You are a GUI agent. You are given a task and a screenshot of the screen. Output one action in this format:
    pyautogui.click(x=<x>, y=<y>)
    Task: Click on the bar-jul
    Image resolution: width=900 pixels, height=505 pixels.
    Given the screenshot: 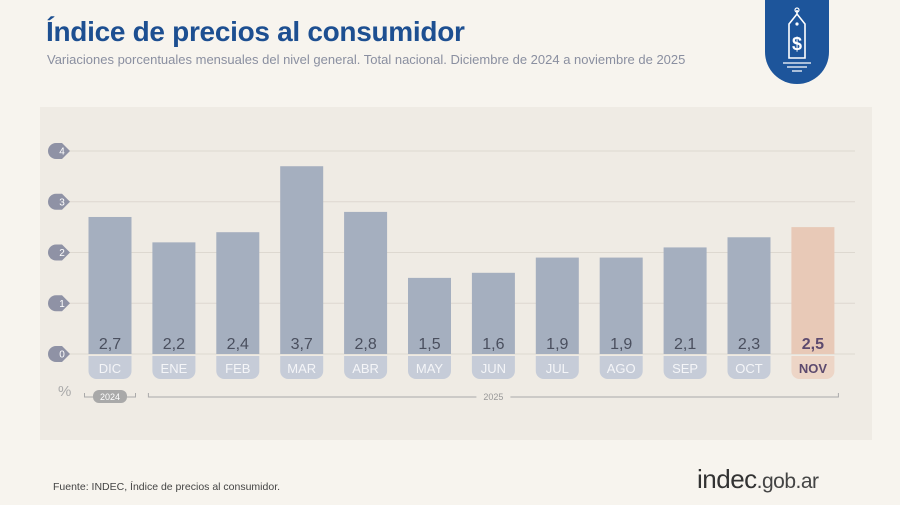 What is the action you would take?
    pyautogui.click(x=557, y=305)
    